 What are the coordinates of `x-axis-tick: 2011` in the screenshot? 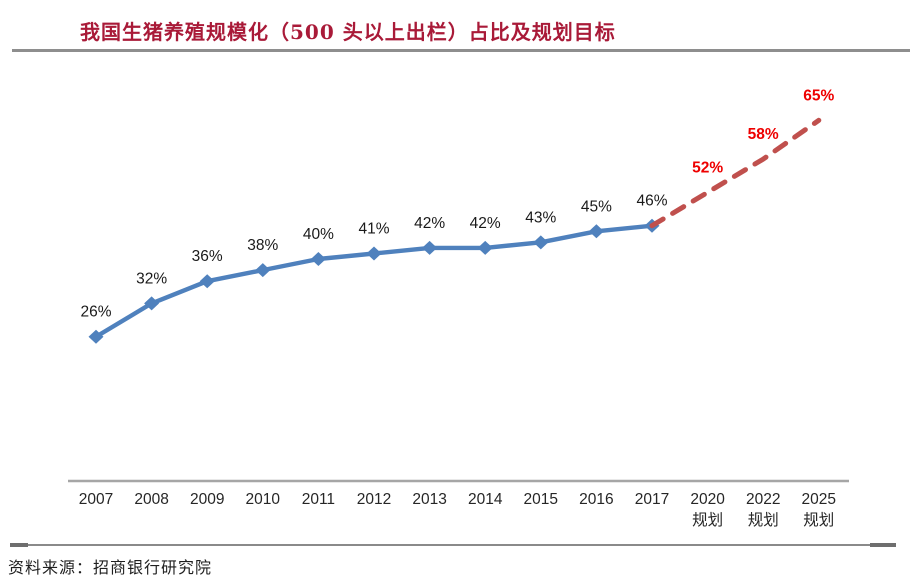 It's located at (318, 499).